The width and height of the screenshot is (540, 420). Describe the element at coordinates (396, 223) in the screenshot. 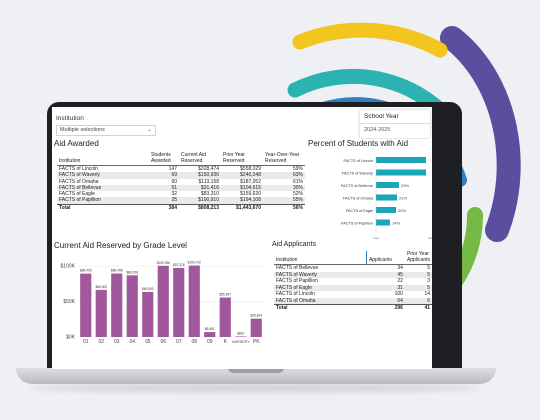

I see `data-label: 14%` at that location.